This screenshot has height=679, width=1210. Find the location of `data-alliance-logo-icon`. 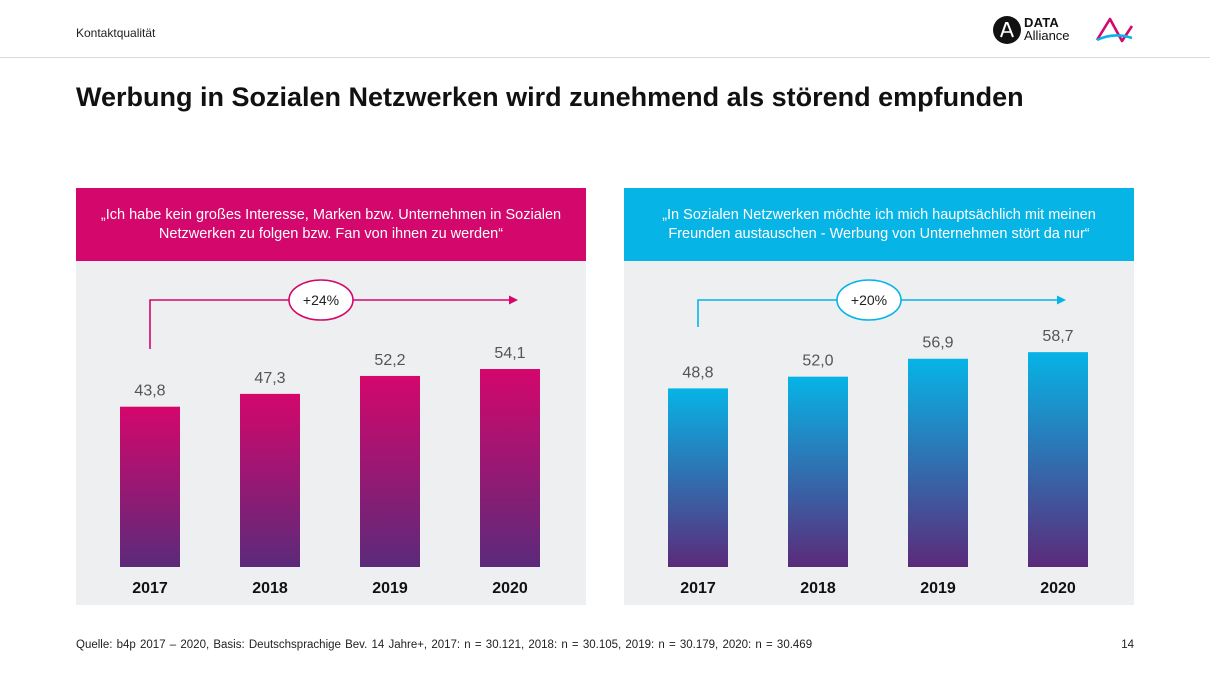

data-alliance-logo-icon is located at coordinates (1007, 30).